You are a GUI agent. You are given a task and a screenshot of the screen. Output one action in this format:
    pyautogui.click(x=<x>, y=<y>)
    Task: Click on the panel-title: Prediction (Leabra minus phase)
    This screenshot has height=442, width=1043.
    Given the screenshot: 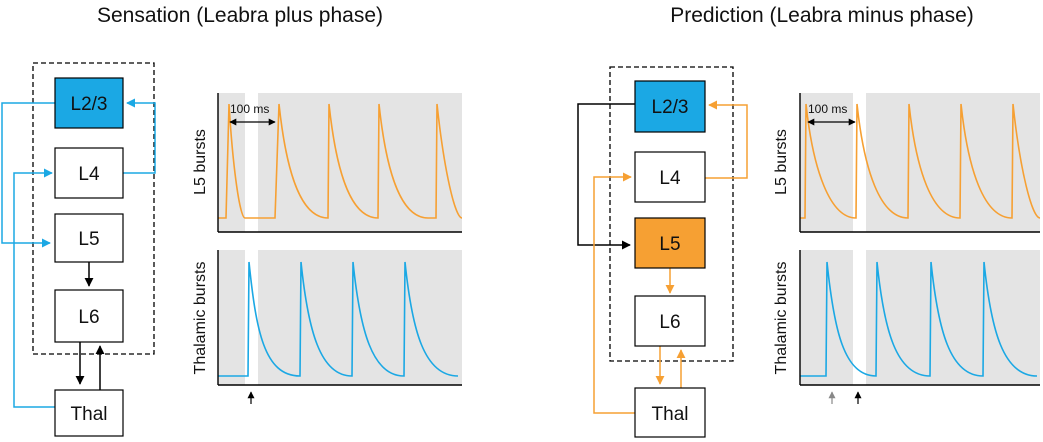 What is the action you would take?
    pyautogui.click(x=822, y=15)
    